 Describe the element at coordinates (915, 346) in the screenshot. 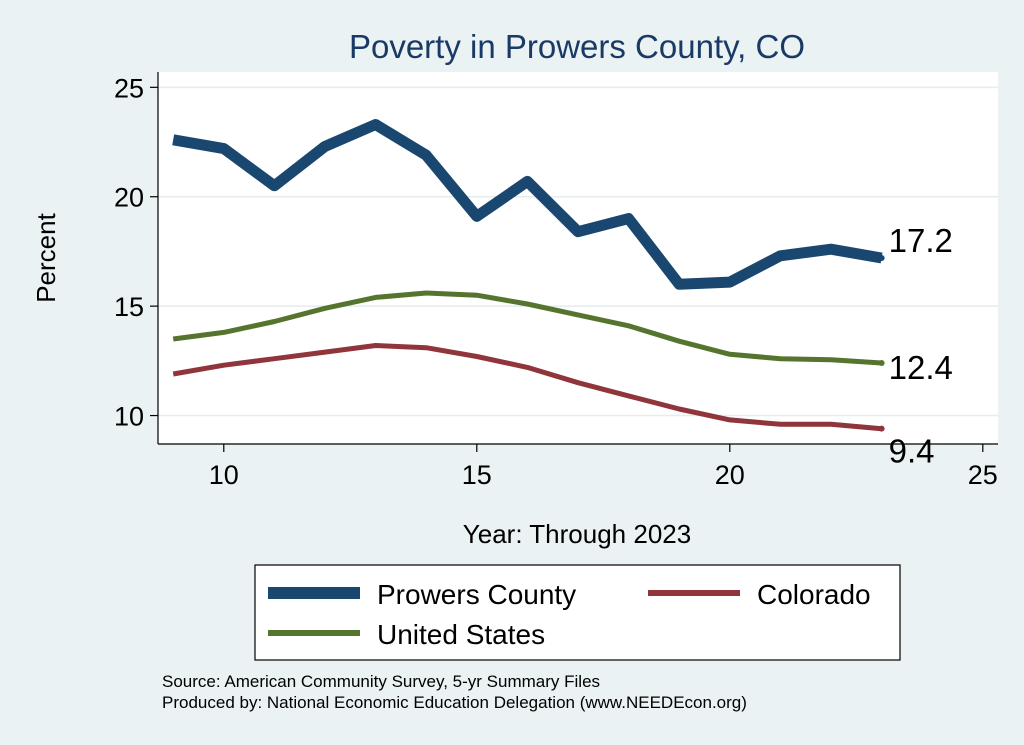

I see `end-labels: 9.4 12.4 17.2` at that location.